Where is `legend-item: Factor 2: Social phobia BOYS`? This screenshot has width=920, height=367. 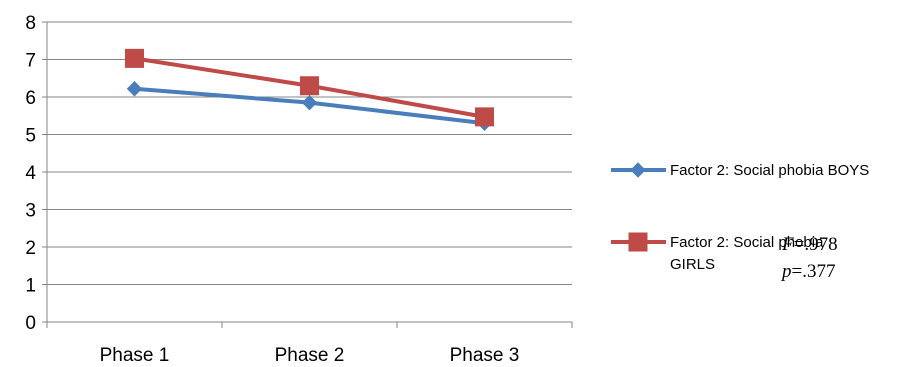 legend-item: Factor 2: Social phobia BOYS is located at coordinates (740, 170).